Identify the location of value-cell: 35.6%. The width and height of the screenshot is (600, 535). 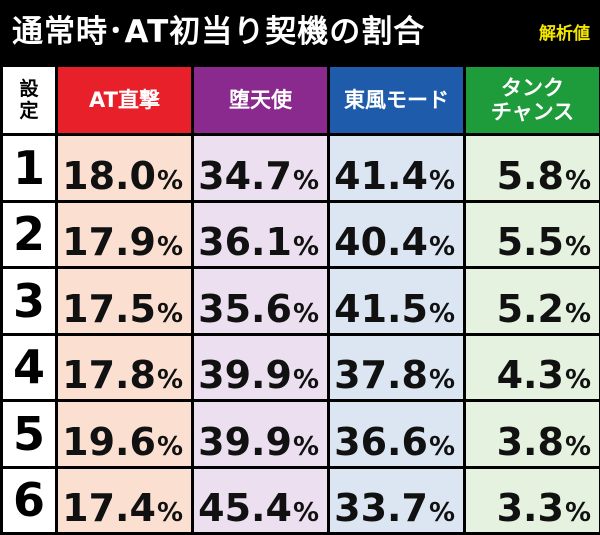
(260, 301).